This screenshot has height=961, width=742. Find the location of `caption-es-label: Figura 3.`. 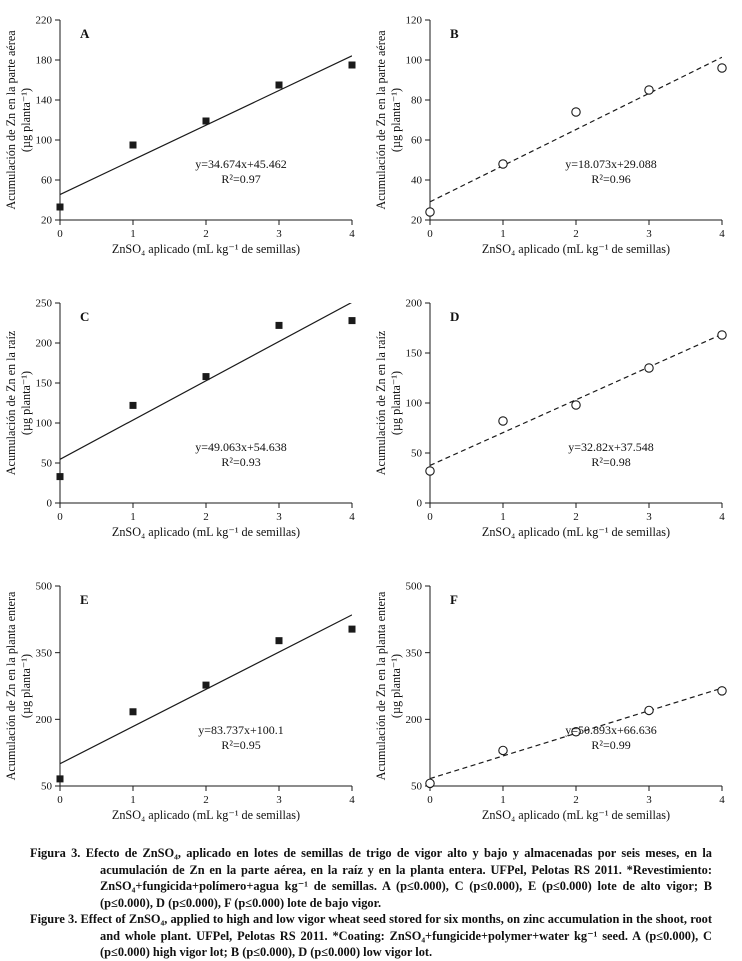

caption-es-label: Figura 3. is located at coordinates (55, 853).